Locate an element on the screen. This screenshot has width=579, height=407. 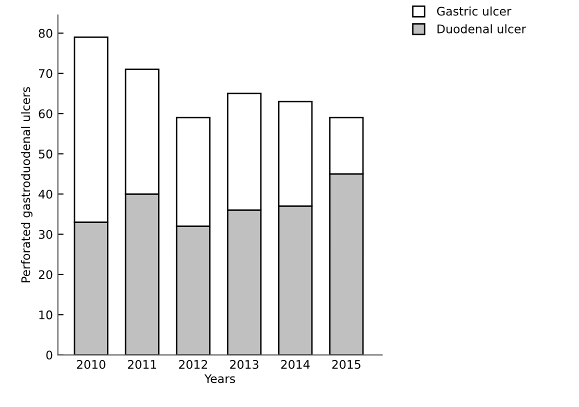
y-tick-label: 60 is located at coordinates (45, 113).